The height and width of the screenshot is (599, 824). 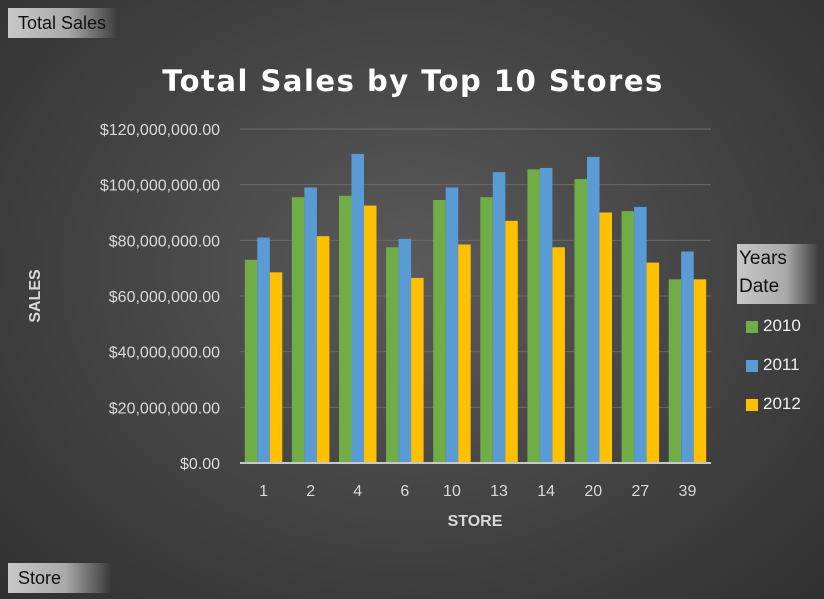 What do you see at coordinates (452, 491) in the screenshot?
I see `x-tick-label: 10` at bounding box center [452, 491].